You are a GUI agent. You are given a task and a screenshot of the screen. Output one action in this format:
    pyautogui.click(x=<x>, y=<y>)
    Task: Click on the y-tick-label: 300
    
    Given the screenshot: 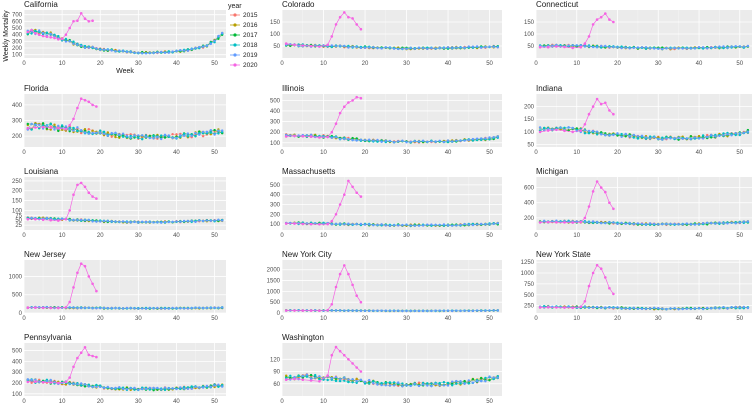 What is the action you would take?
    pyautogui.click(x=17, y=42)
    